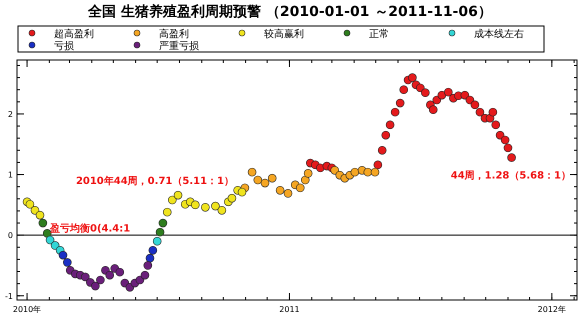 This screenshot has width=580, height=320. Describe the element at coordinates (289, 309) in the screenshot. I see `x-tick-label: 2011` at that location.